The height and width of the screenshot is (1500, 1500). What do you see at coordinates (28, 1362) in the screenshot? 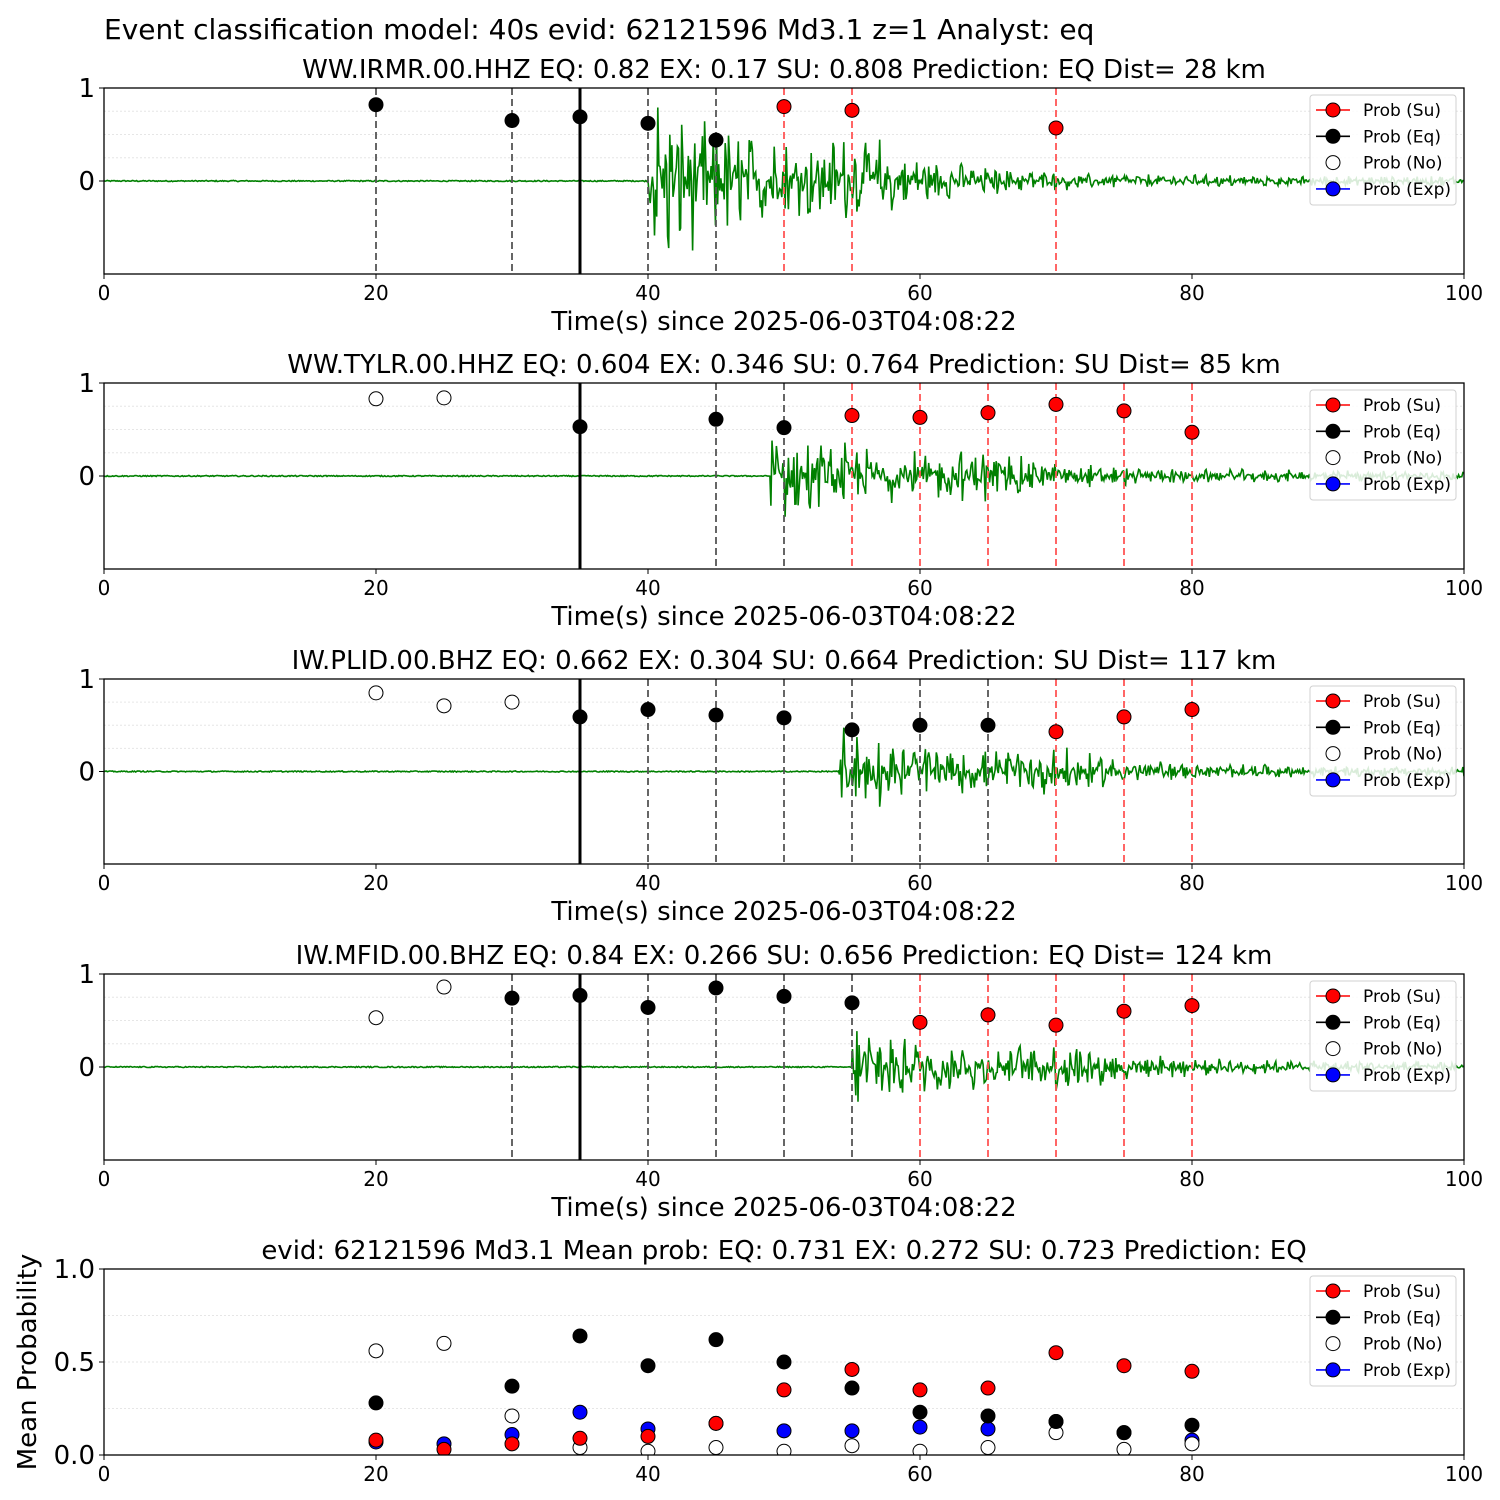
I see `y-axis-label: Mean Probability` at bounding box center [28, 1362].